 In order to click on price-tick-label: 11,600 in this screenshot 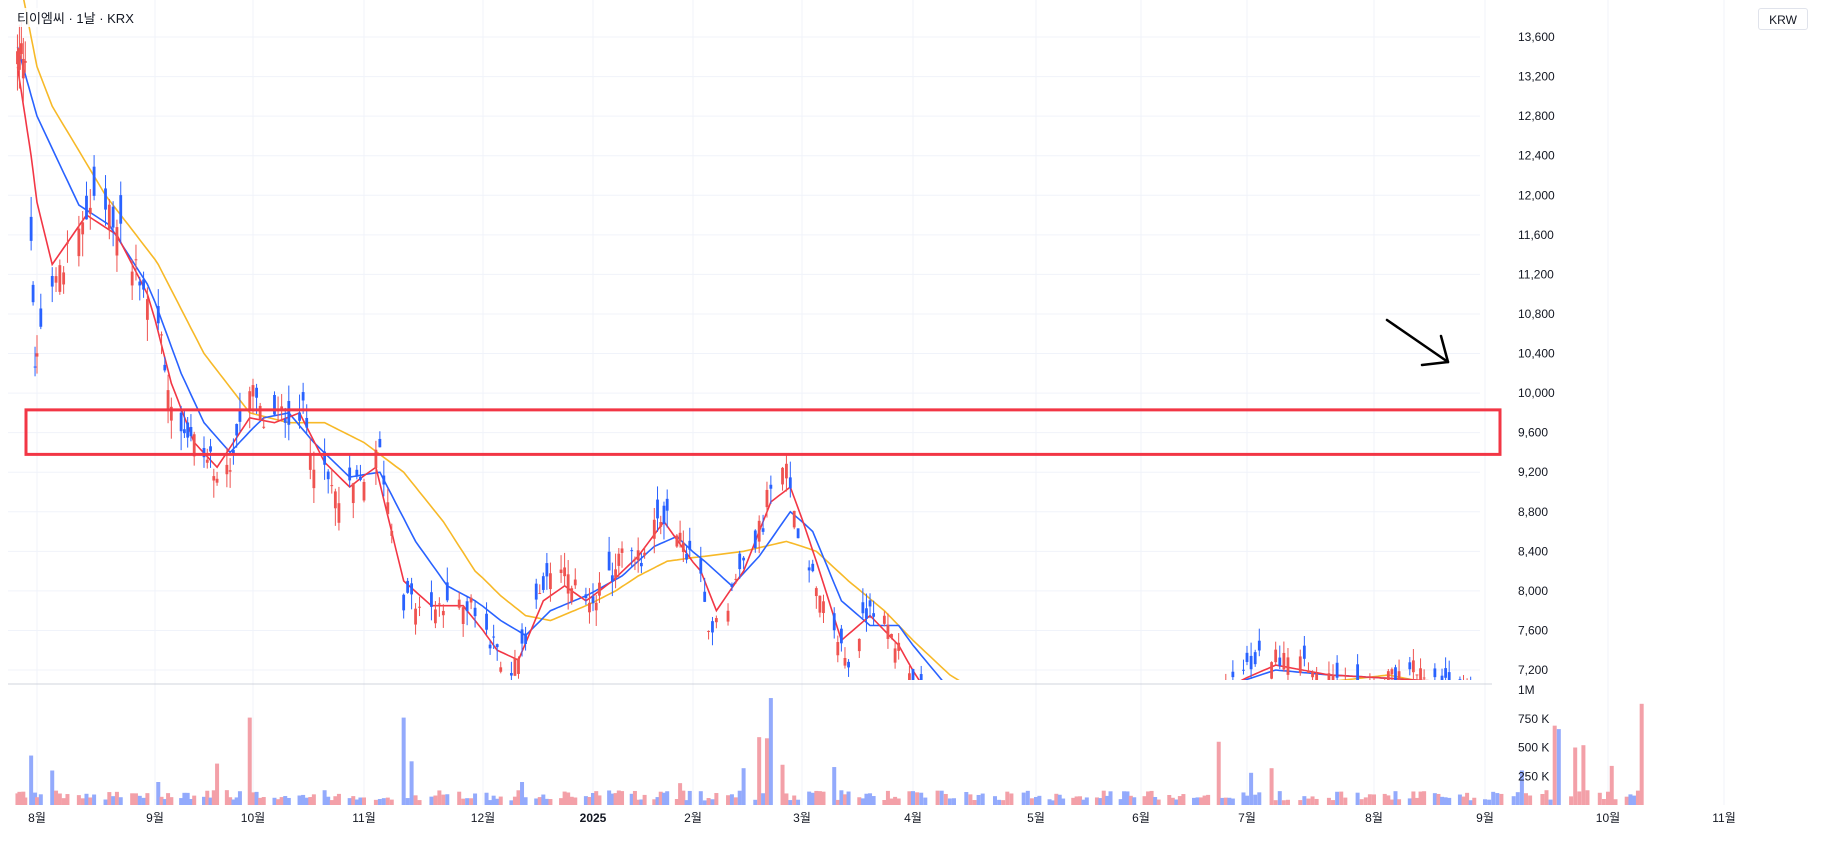, I will do `click(1536, 235)`.